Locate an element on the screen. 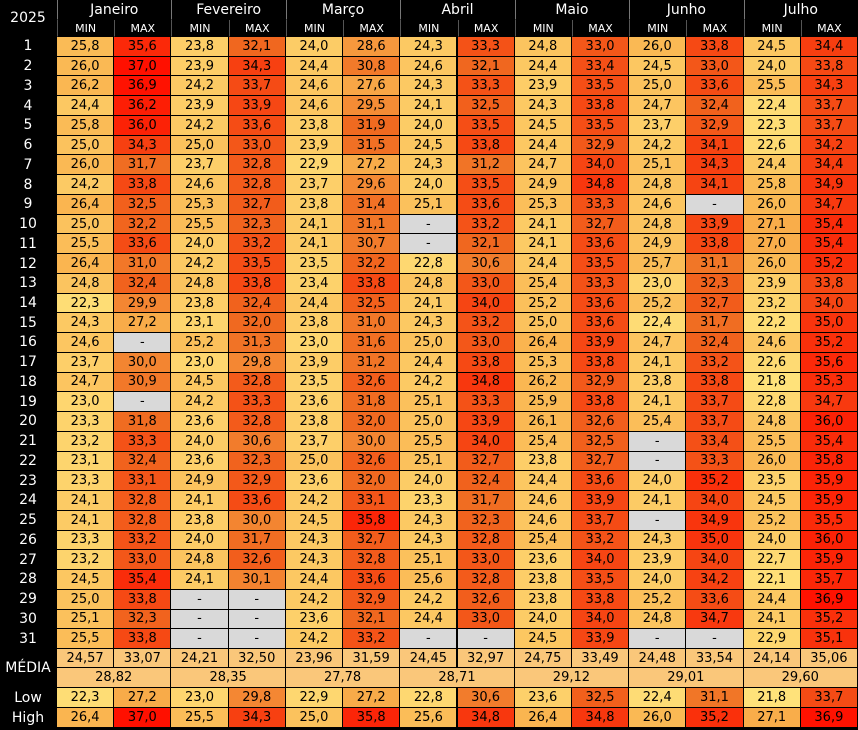 Image resolution: width=858 pixels, height=730 pixels. day-label: 12 is located at coordinates (28, 264).